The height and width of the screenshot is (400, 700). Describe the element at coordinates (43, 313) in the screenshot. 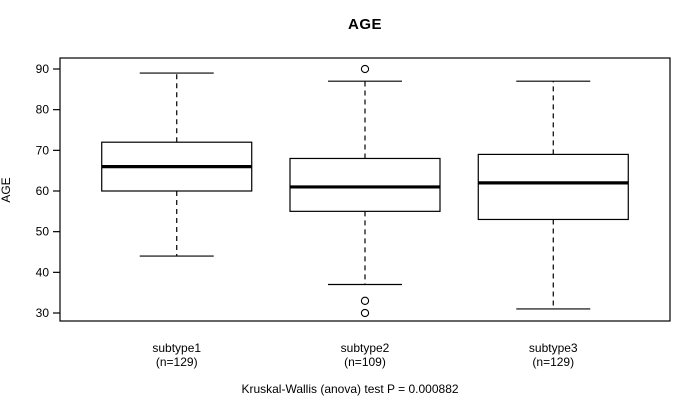

I see `y-tick-label: 30` at that location.